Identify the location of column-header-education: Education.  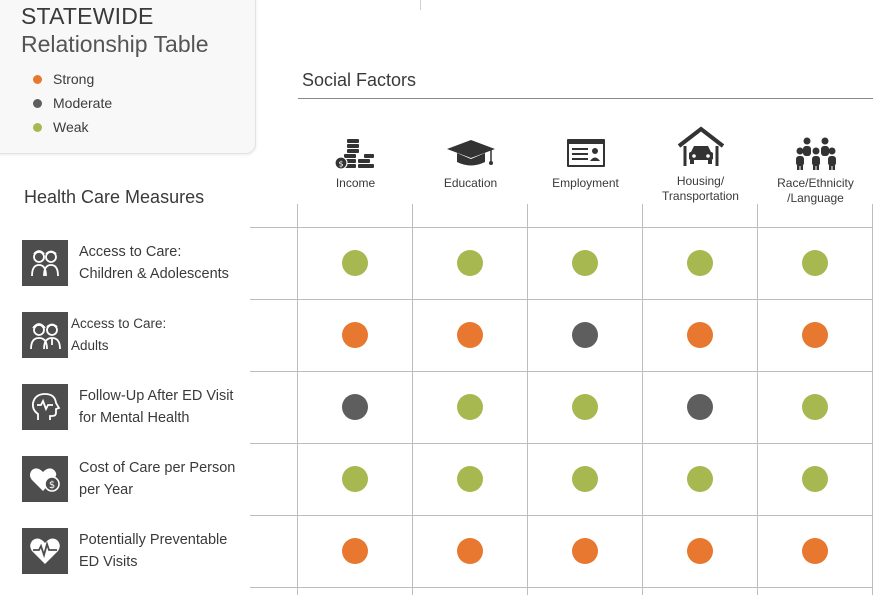
(470, 160).